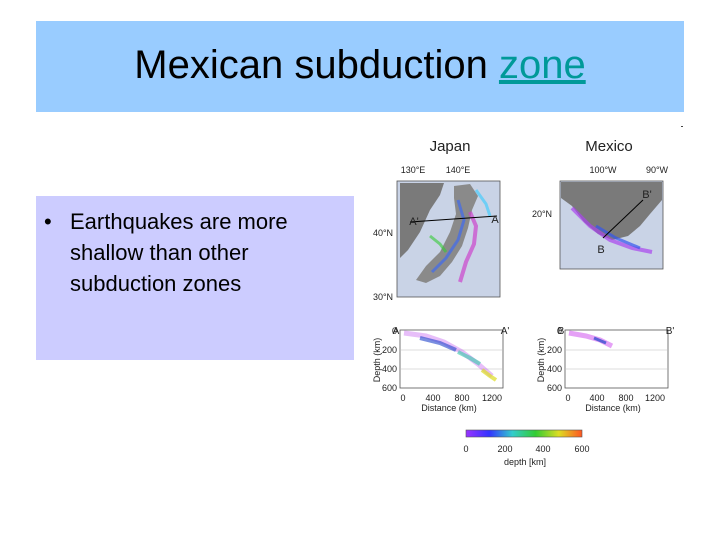 The height and width of the screenshot is (540, 720). Describe the element at coordinates (461, 398) in the screenshot. I see `section-a-x-800: 800` at that location.